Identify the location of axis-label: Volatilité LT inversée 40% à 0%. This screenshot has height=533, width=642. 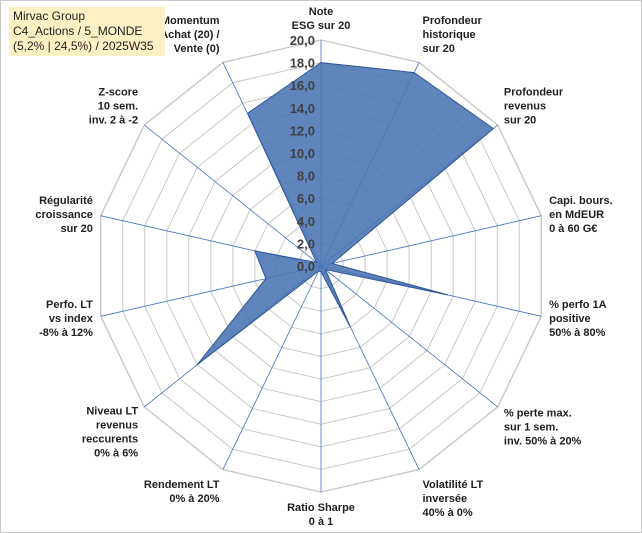
(453, 499).